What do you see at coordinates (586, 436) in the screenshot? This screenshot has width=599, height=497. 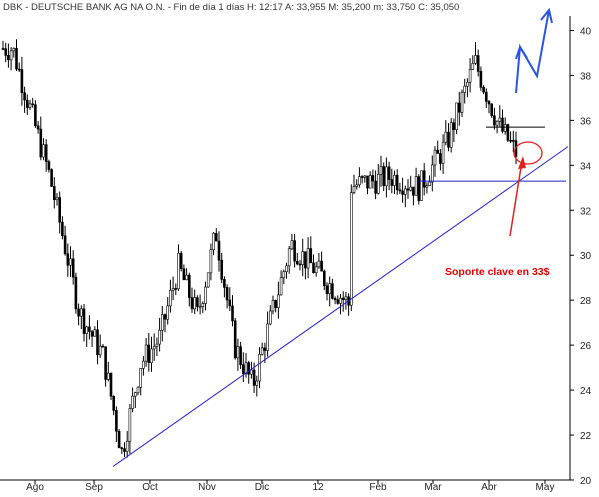 I see `y-tick-label: 22` at bounding box center [586, 436].